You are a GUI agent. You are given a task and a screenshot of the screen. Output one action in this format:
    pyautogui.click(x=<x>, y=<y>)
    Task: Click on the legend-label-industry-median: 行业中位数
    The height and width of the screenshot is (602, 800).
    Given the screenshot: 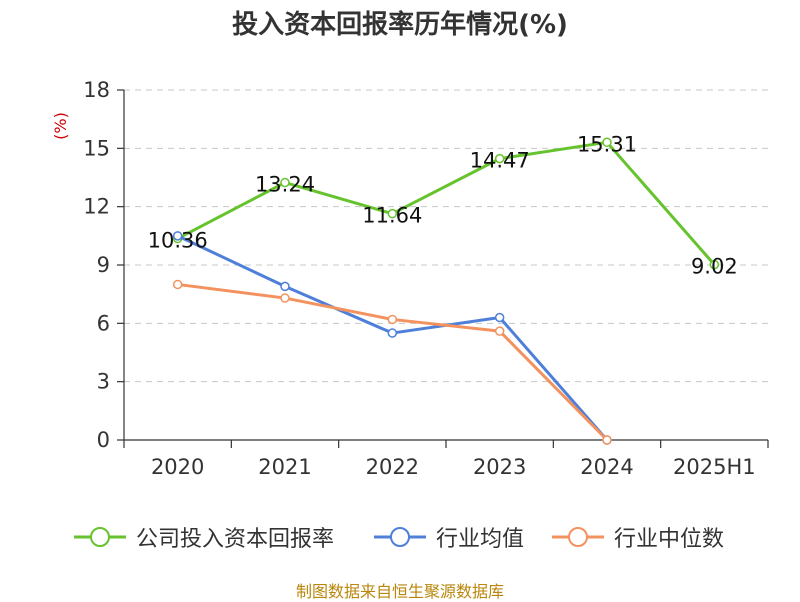 What is the action you would take?
    pyautogui.click(x=669, y=539)
    